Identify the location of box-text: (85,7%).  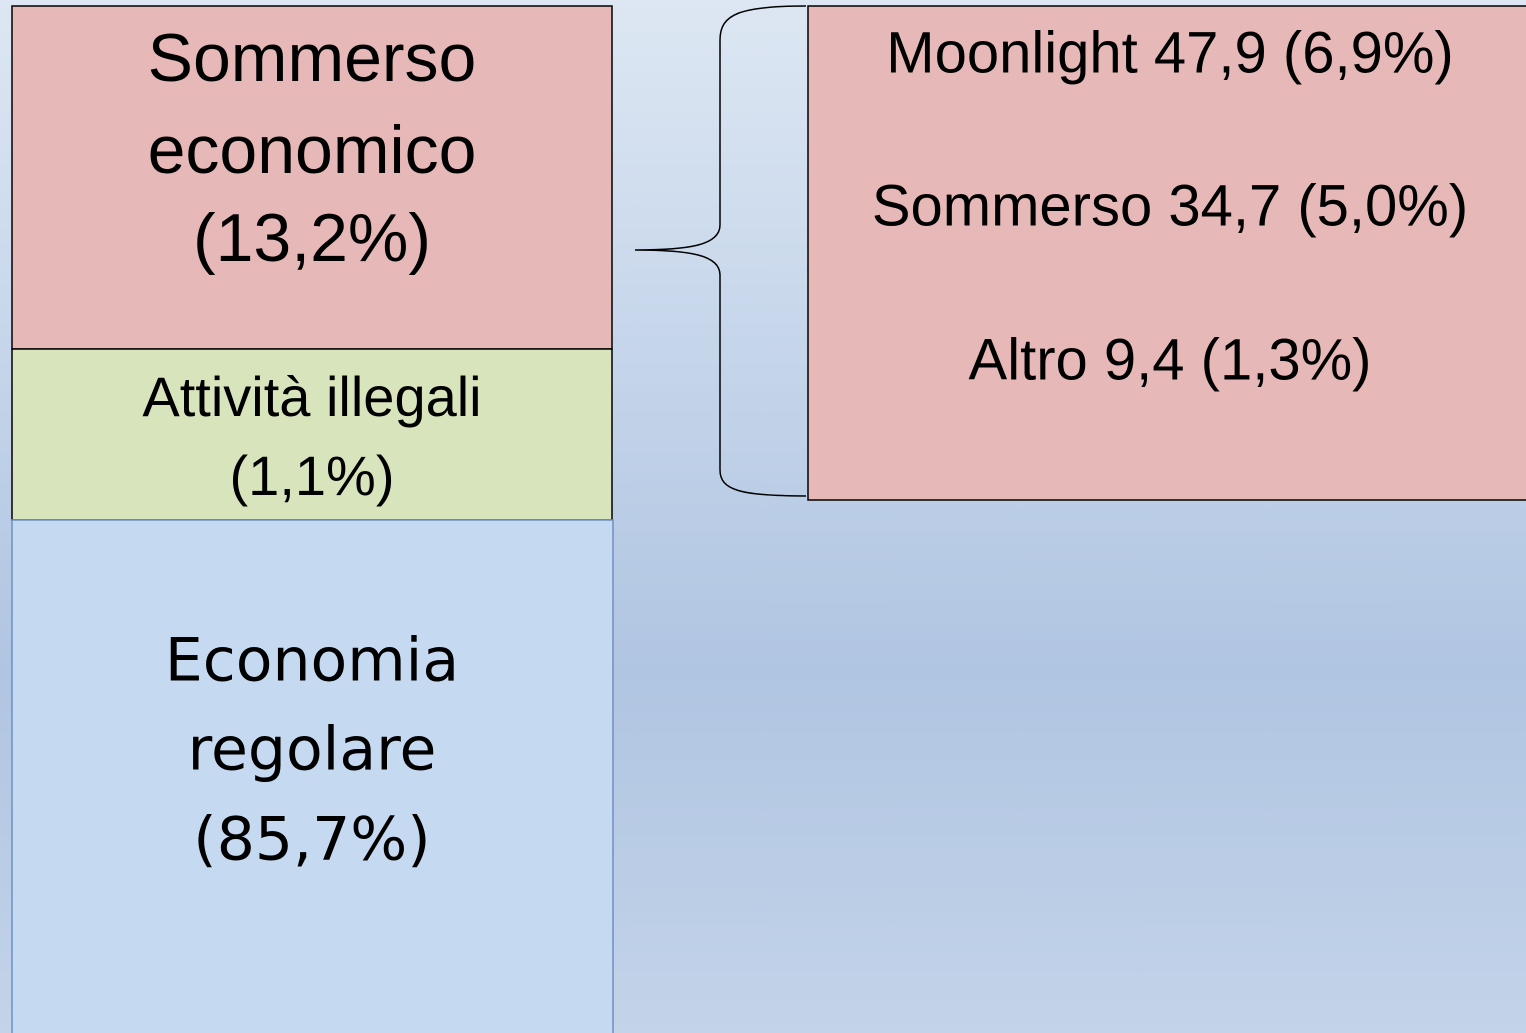
(311, 840).